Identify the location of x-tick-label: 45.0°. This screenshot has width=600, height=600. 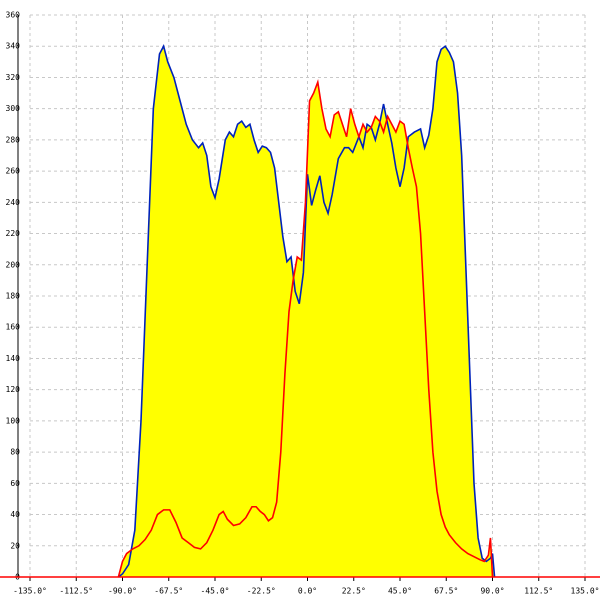
(400, 591).